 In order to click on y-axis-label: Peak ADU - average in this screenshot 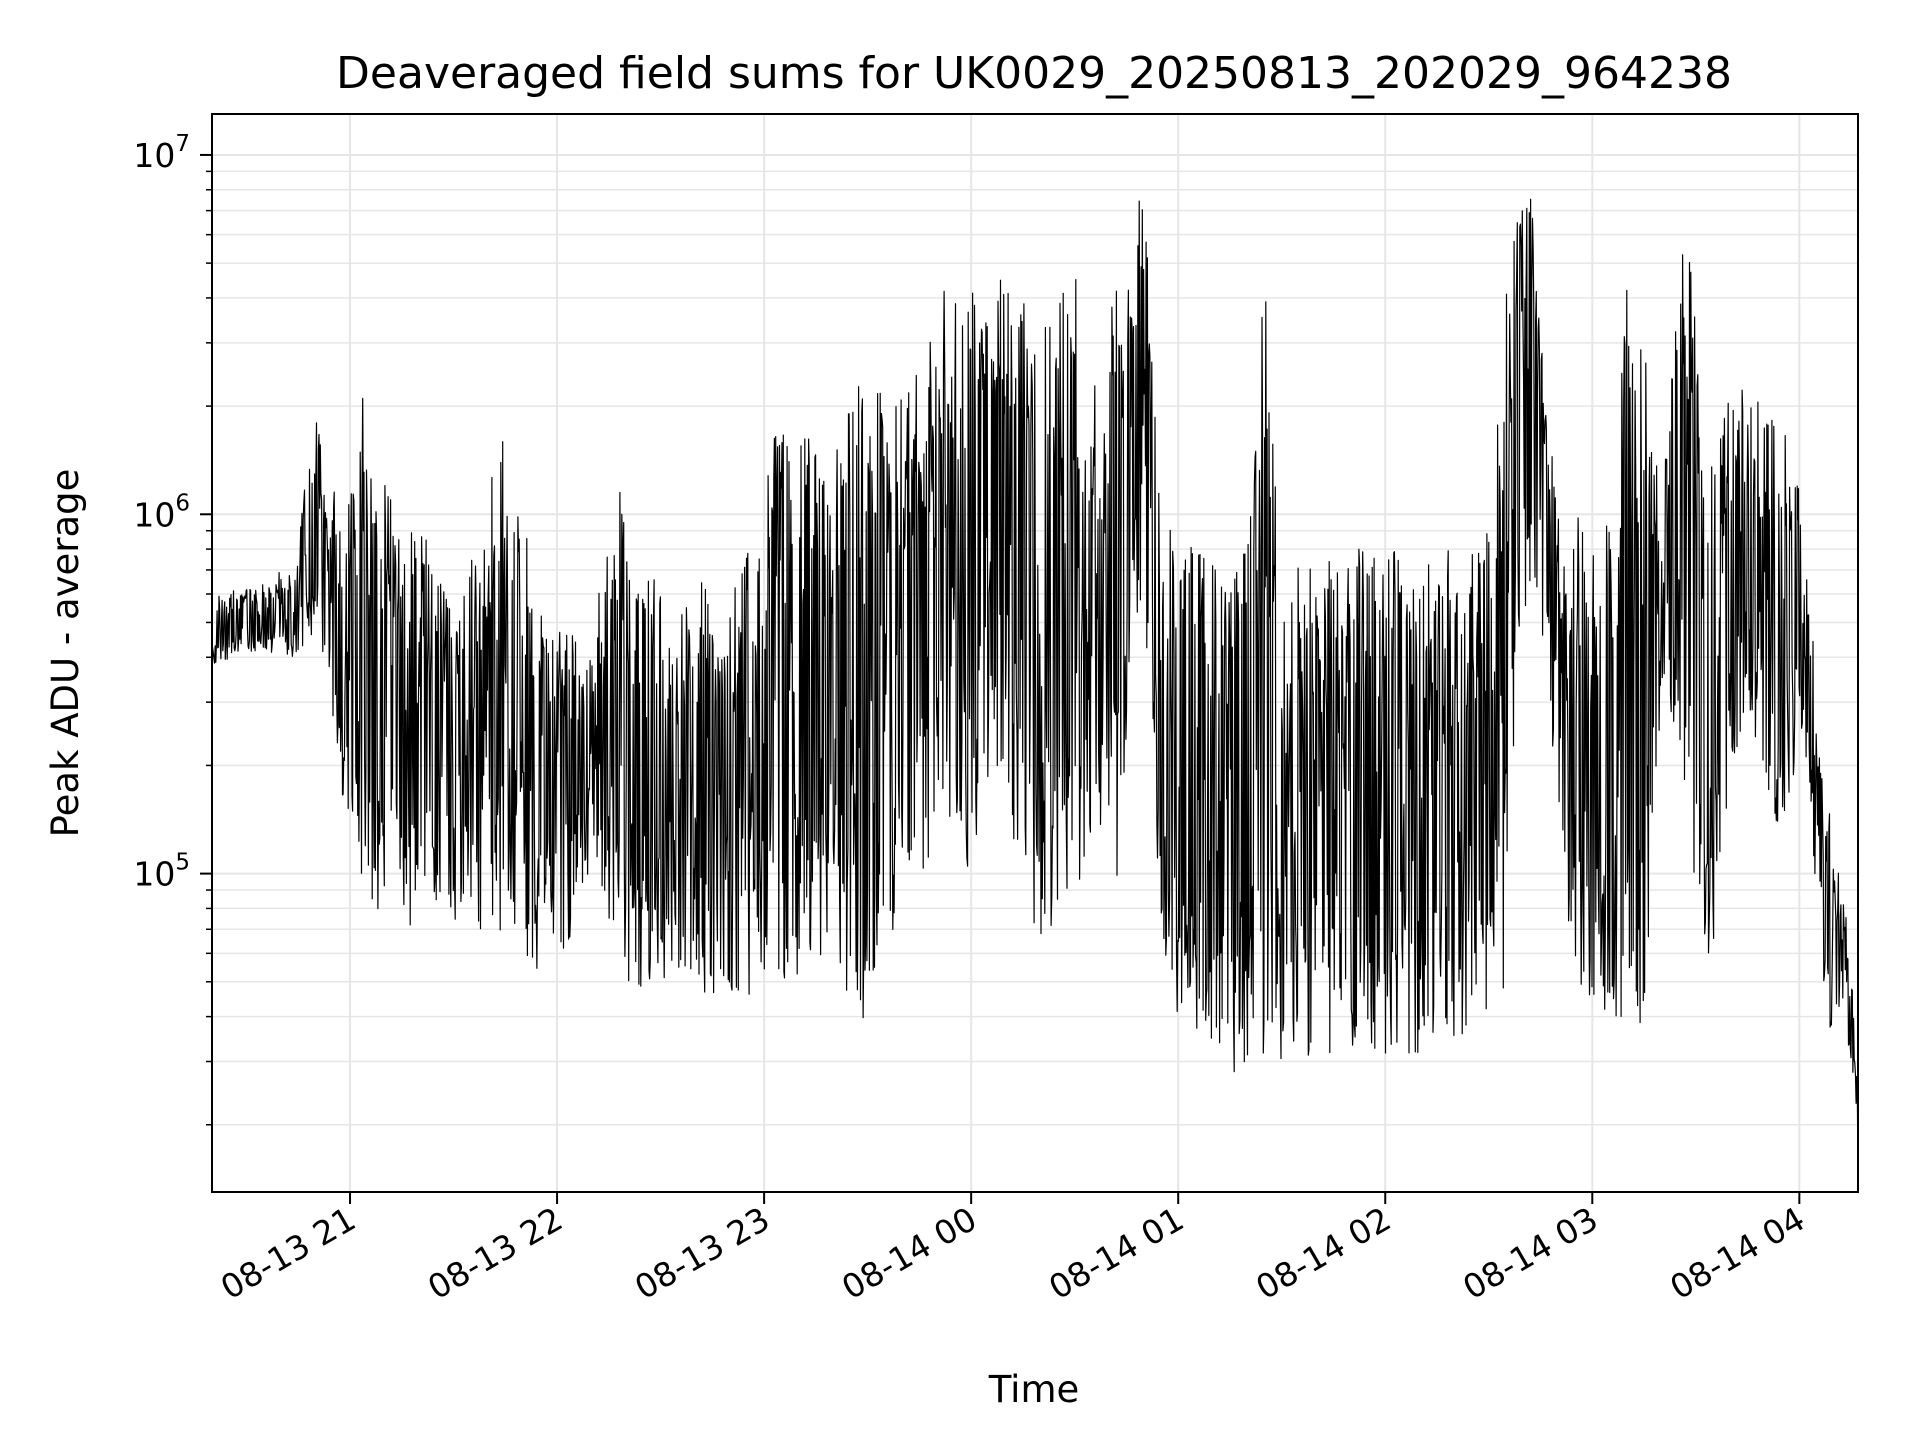, I will do `click(65, 653)`.